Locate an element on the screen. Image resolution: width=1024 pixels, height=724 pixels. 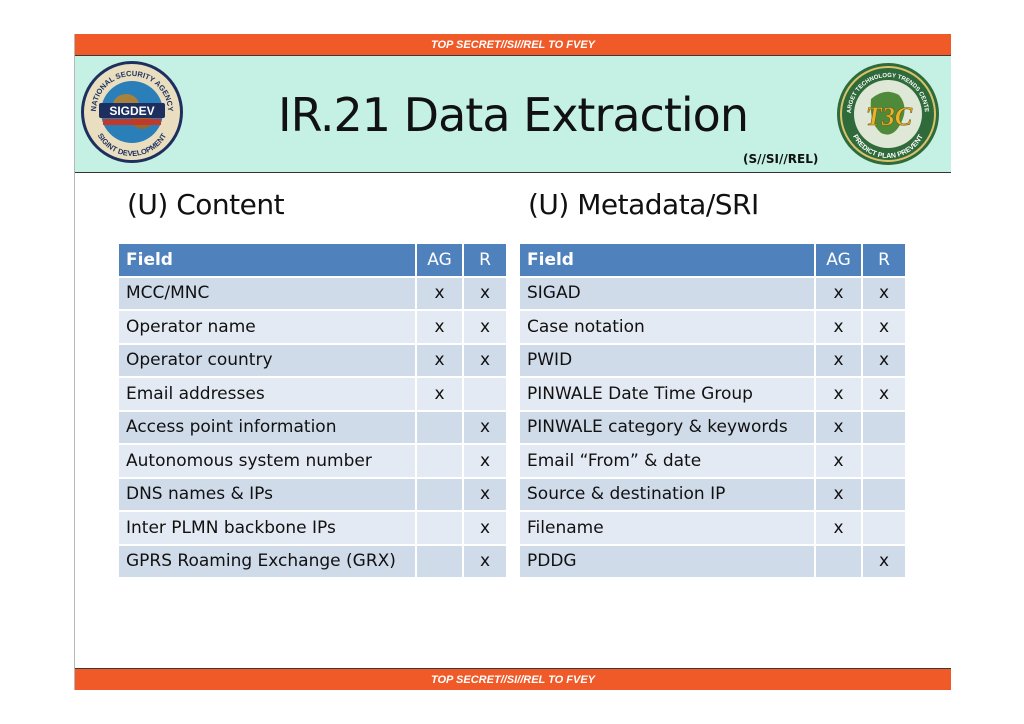
table-row: Source & destination IP x is located at coordinates (712, 494).